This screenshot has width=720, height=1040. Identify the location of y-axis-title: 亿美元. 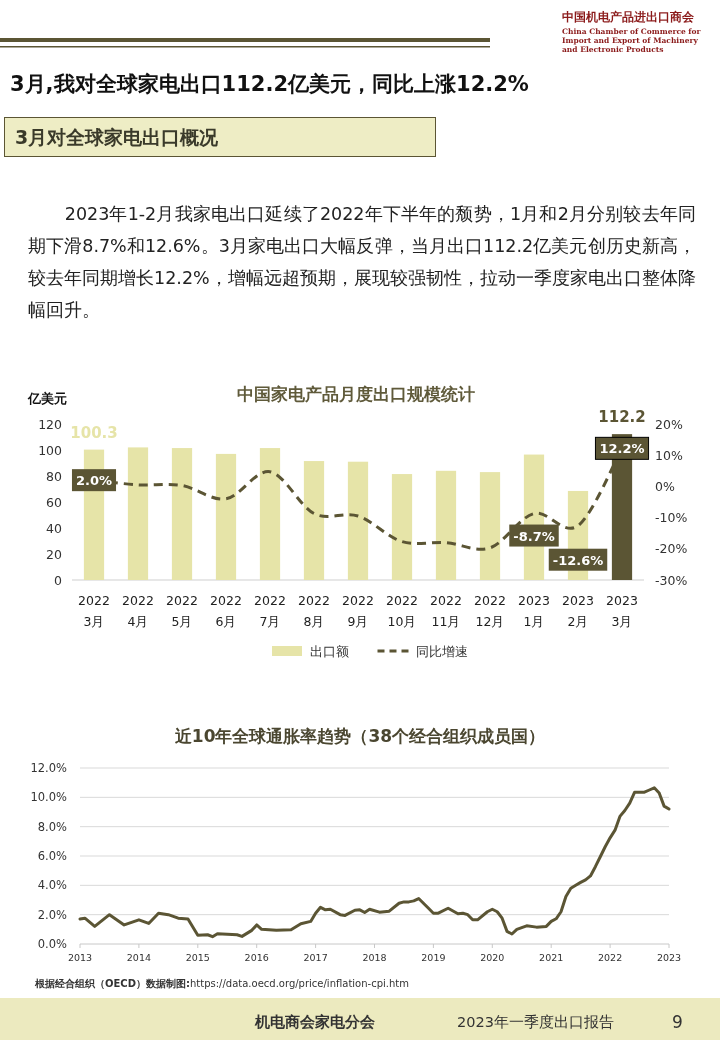
(47, 398).